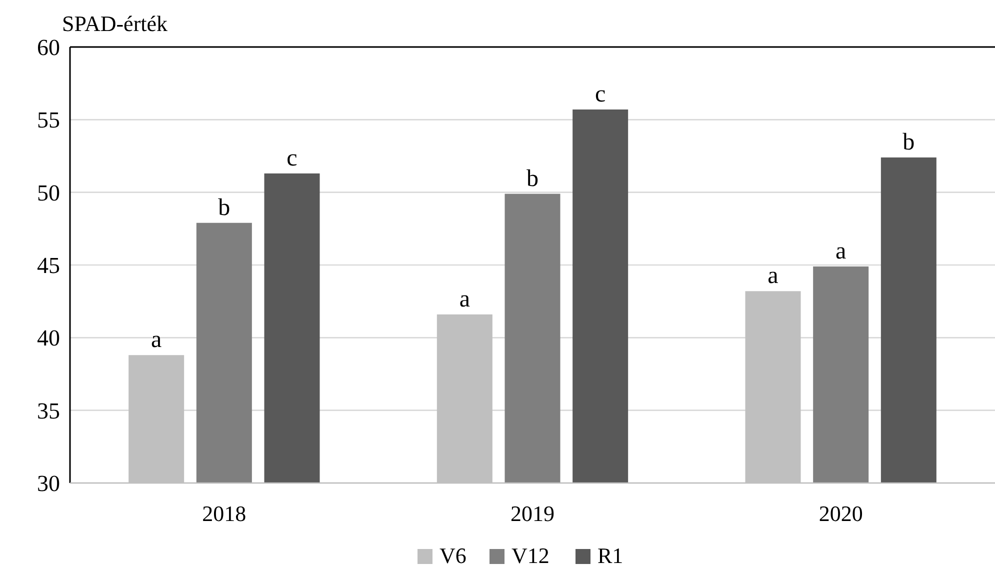 This screenshot has height=580, width=995. Describe the element at coordinates (611, 555) in the screenshot. I see `legend-label: R1` at that location.